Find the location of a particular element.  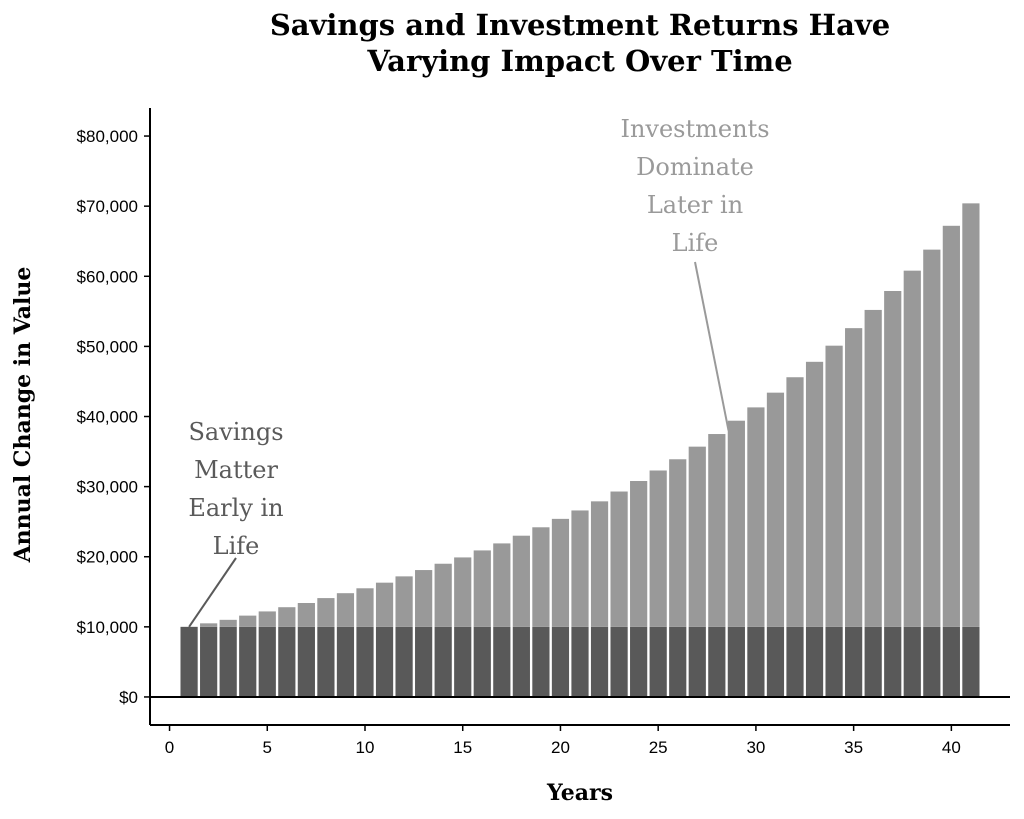

x-tick-label: 20 is located at coordinates (560, 747).